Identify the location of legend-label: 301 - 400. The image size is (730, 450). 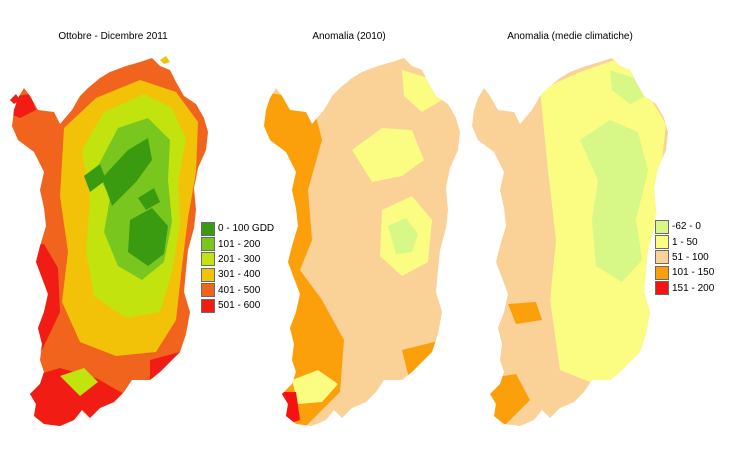
(239, 275).